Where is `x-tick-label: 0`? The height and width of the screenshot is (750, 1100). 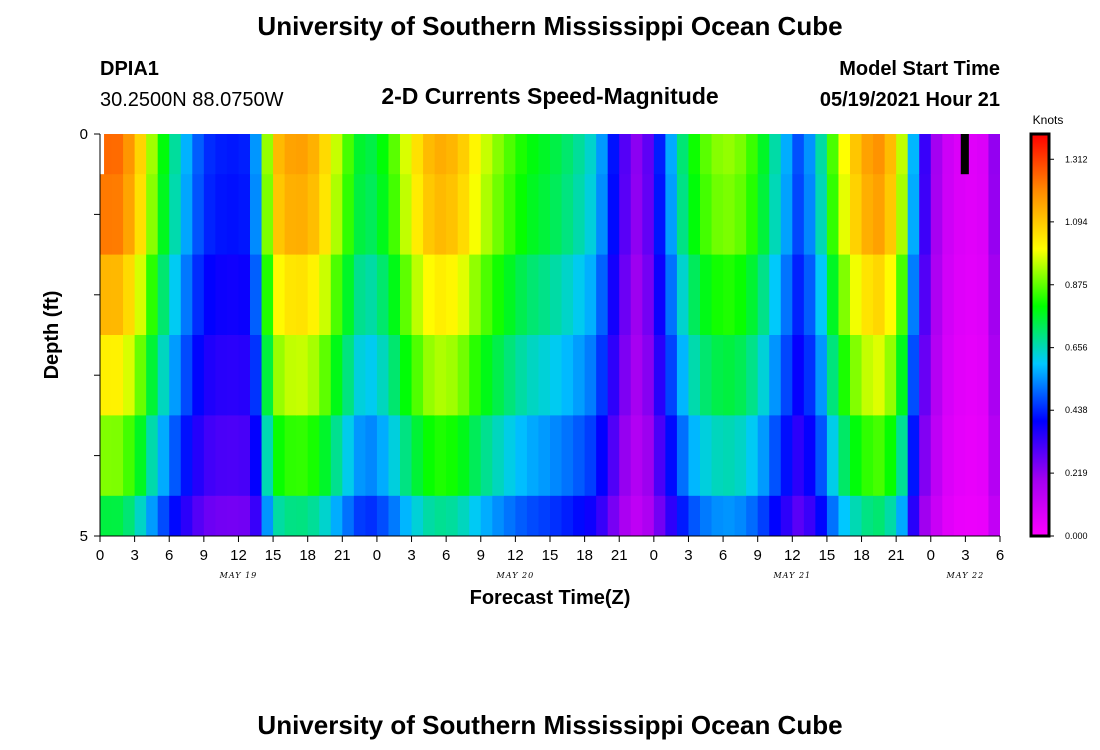 x-tick-label: 0 is located at coordinates (654, 555).